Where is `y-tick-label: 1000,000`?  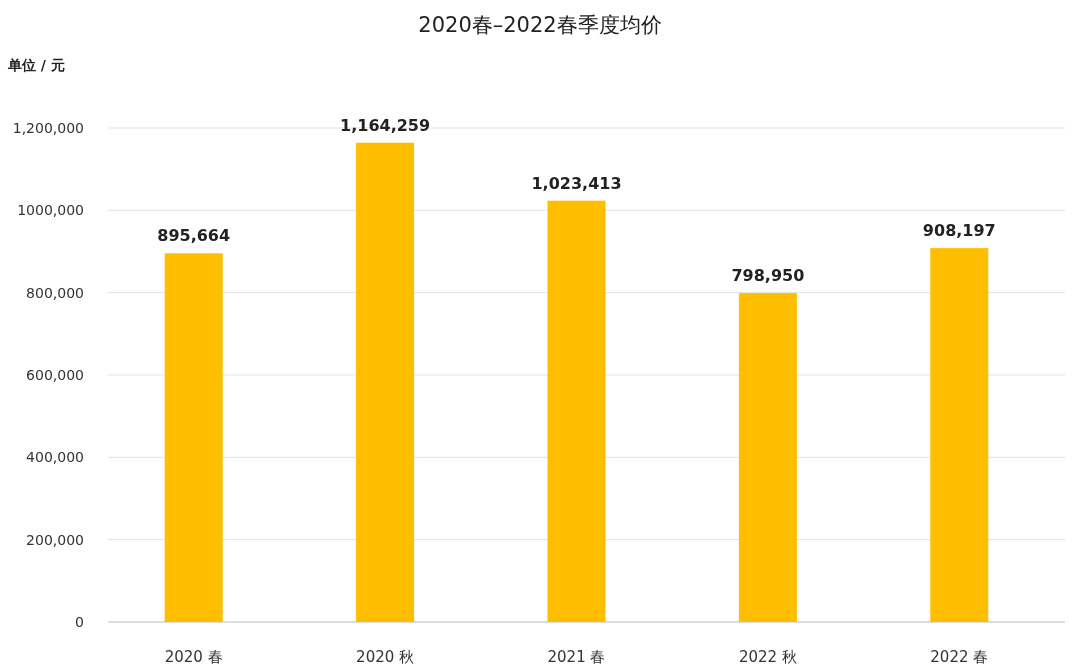 y-tick-label: 1000,000 is located at coordinates (50, 210).